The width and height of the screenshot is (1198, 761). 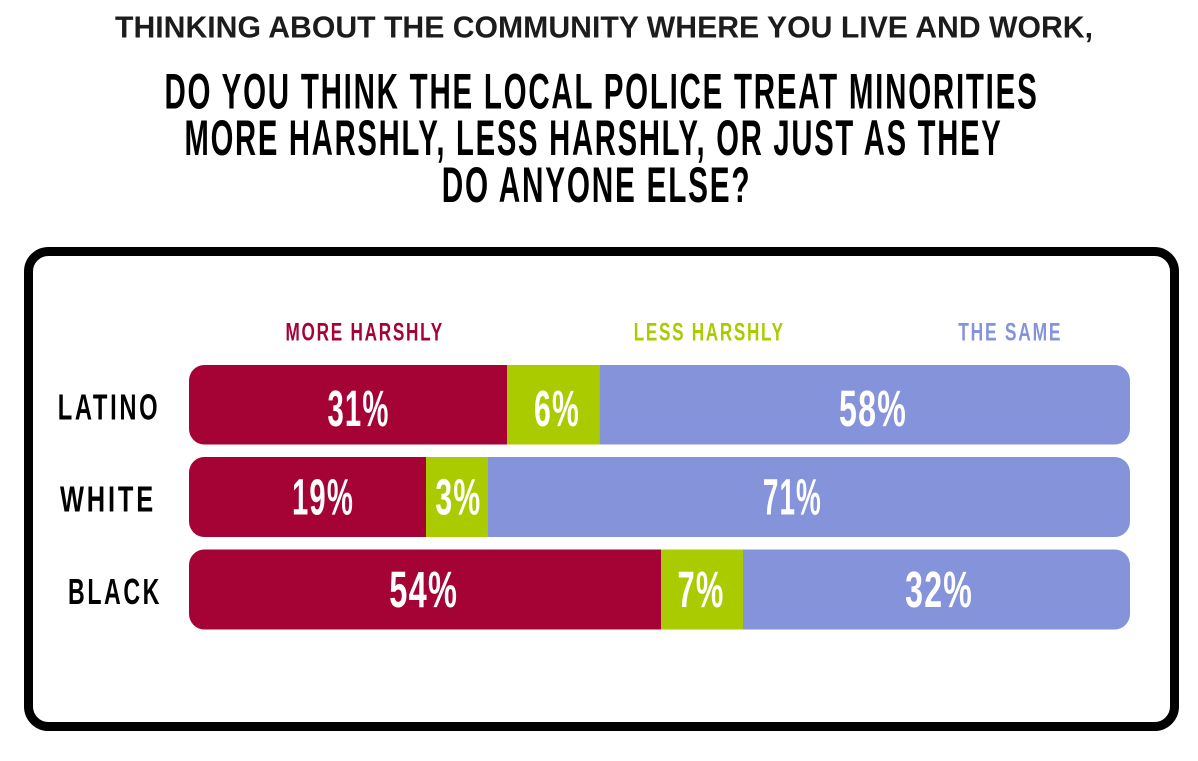 What do you see at coordinates (939, 589) in the screenshot?
I see `svg-text: 32%` at bounding box center [939, 589].